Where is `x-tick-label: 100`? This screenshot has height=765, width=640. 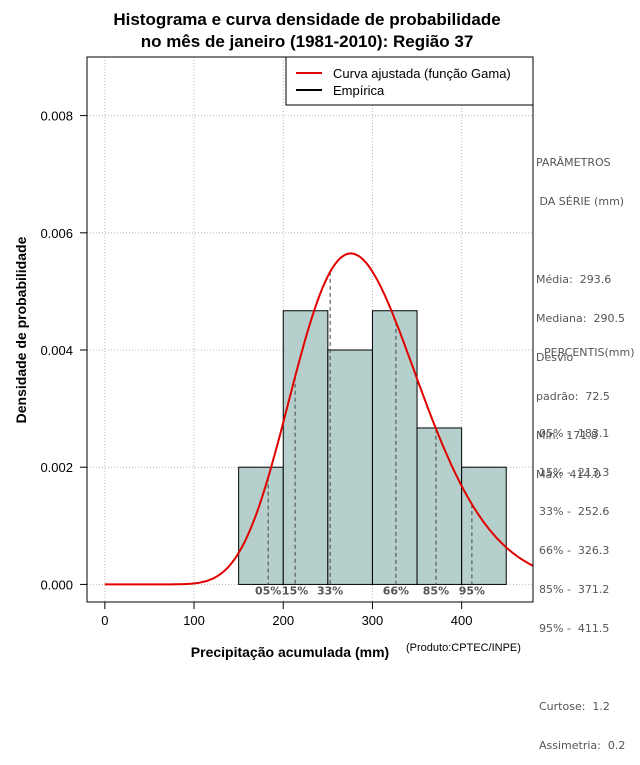 x-tick-label: 100 is located at coordinates (194, 620).